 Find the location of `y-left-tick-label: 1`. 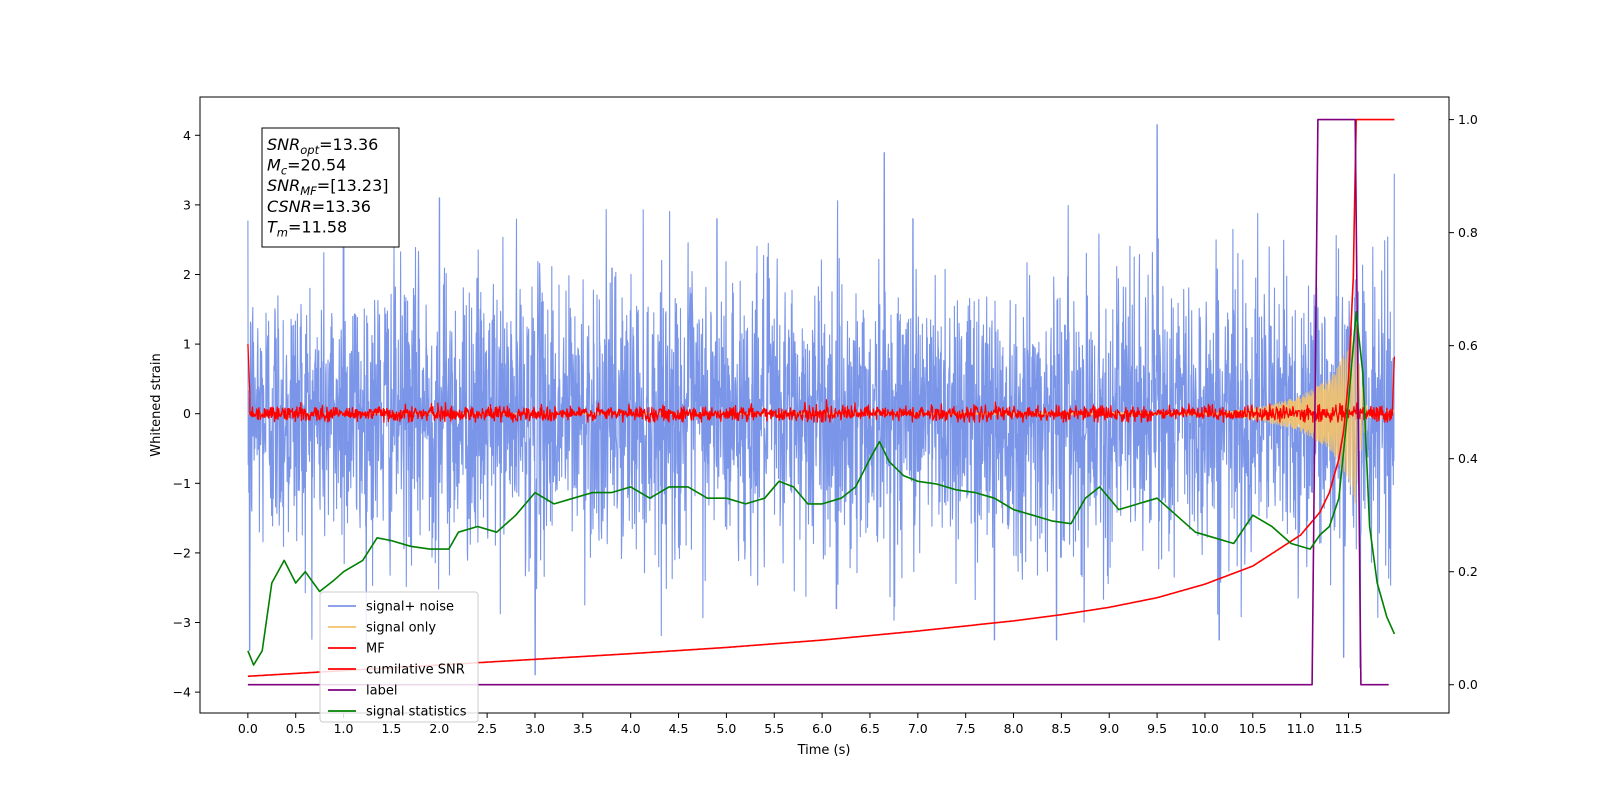

y-left-tick-label: 1 is located at coordinates (187, 344).